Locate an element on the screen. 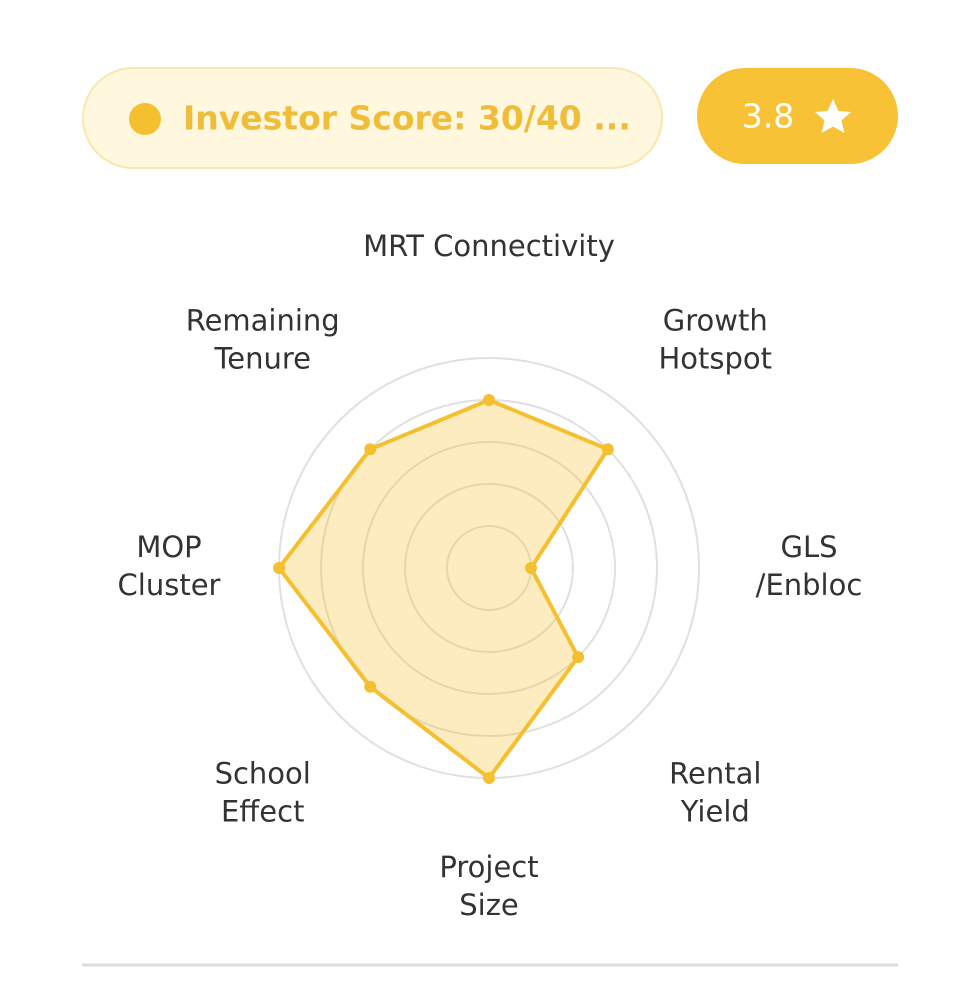  score-pill is located at coordinates (372, 118).